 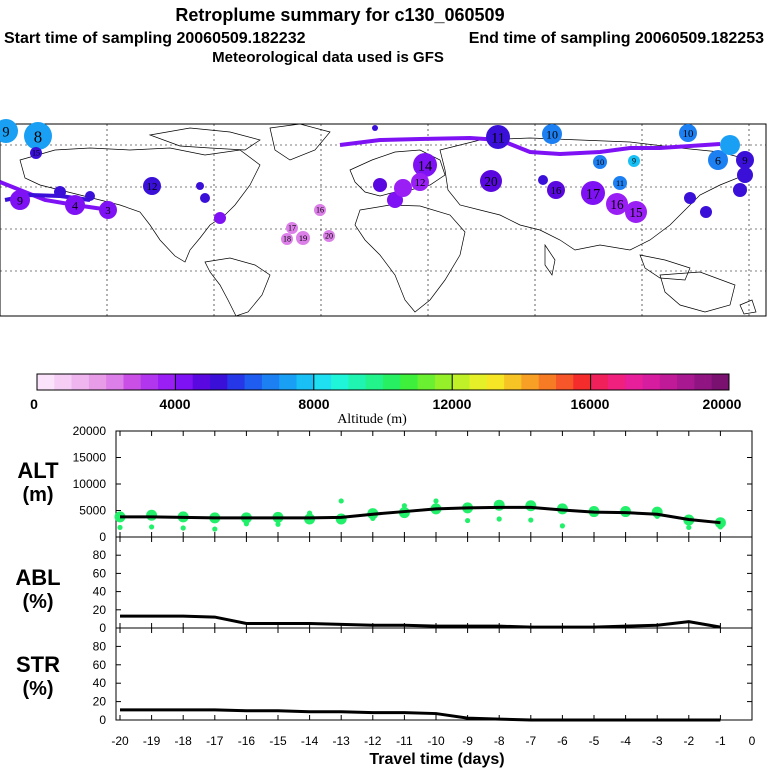 I want to click on xtick-label: -4, so click(x=625, y=741).